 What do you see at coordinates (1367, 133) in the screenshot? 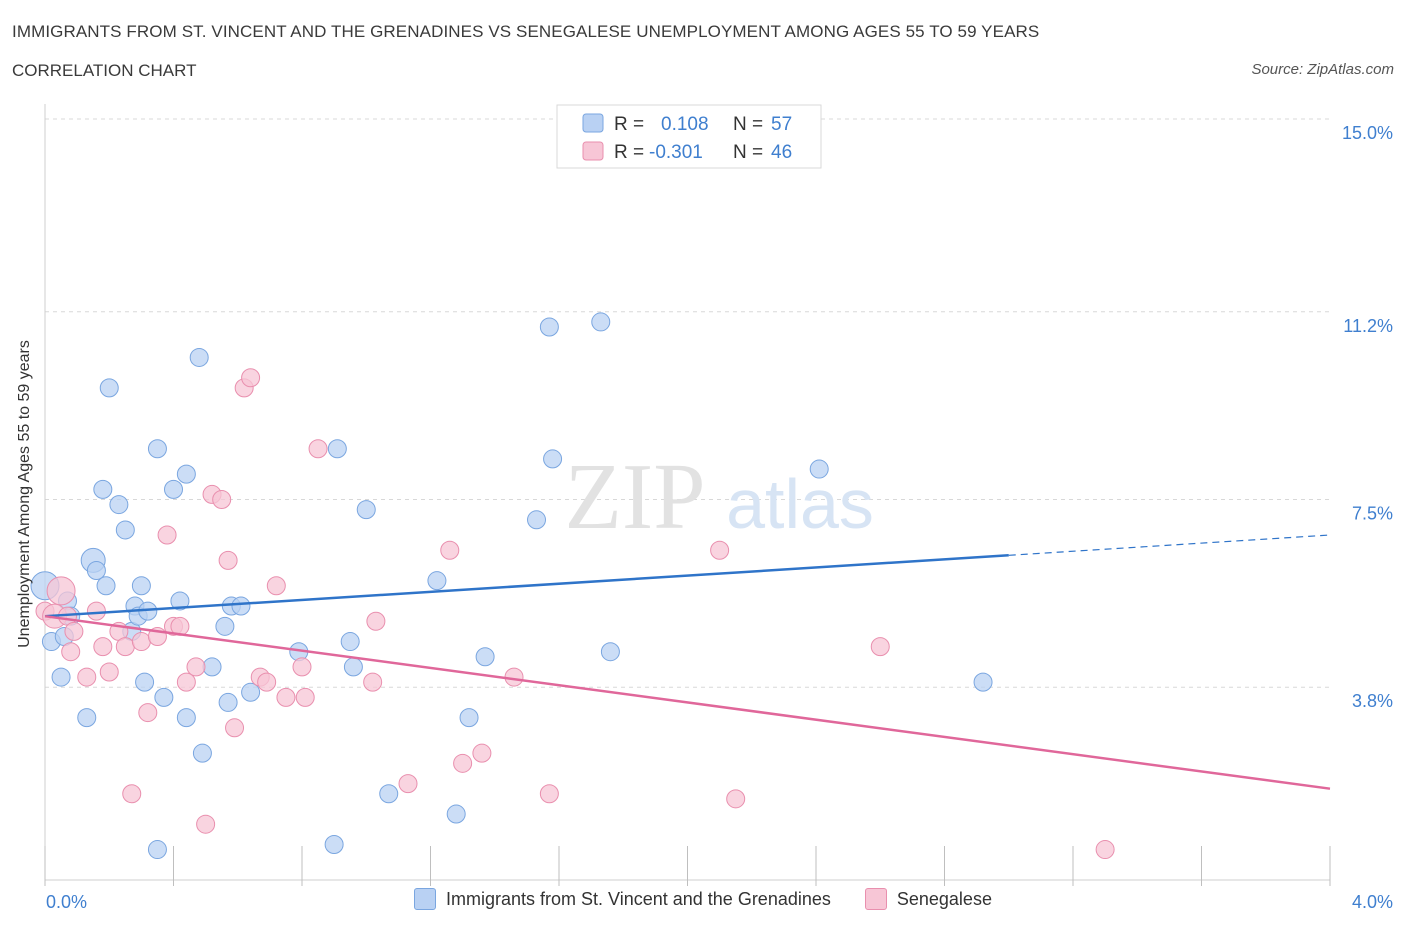
I see `y-tick-label-3: 15.0%` at bounding box center [1367, 133].